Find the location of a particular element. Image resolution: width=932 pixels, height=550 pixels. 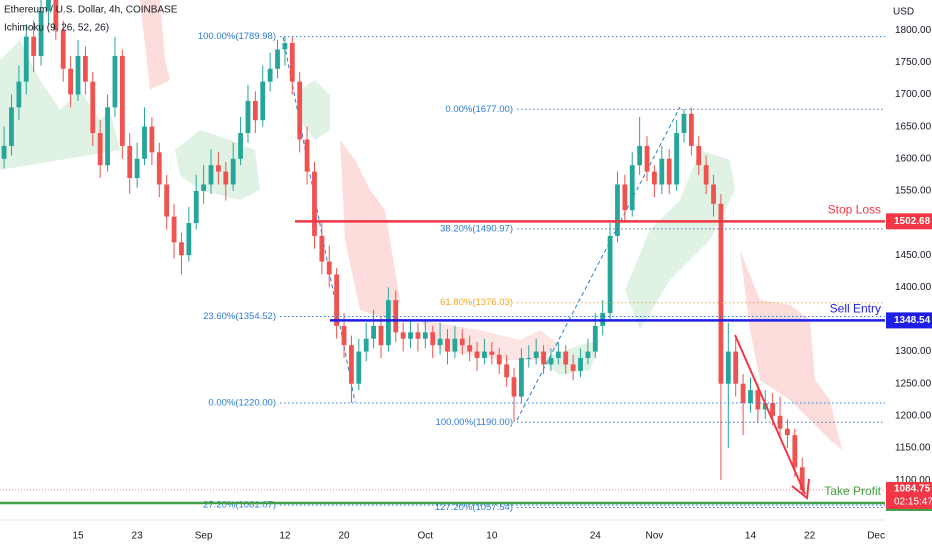

fib-label: 38.20%(1490.97) is located at coordinates (476, 228).